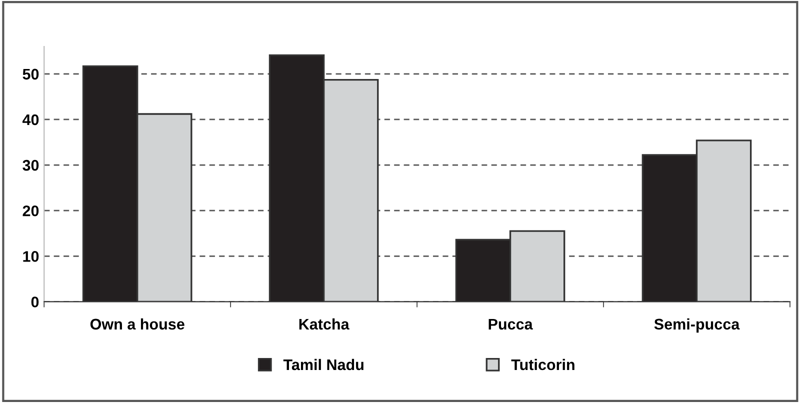 The image size is (802, 405). Describe the element at coordinates (30, 210) in the screenshot. I see `y-tick-label: 20` at that location.